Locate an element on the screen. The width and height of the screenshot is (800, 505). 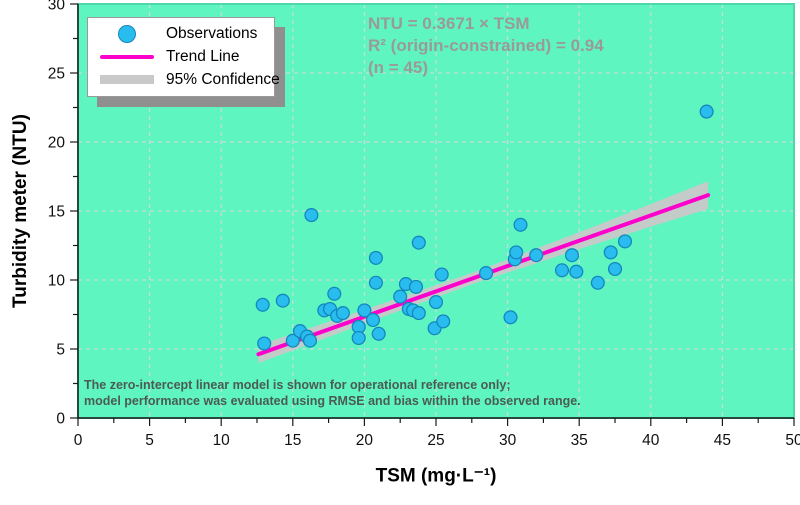
y-tick-label: 5 is located at coordinates (60, 350).